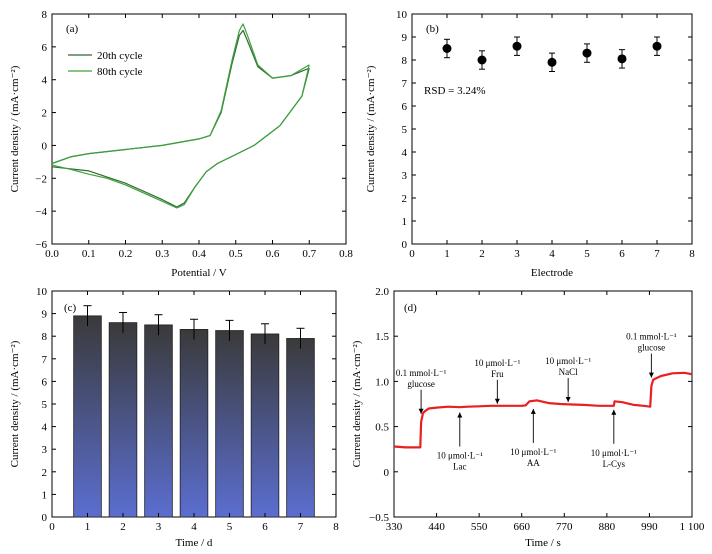 Image resolution: width=712 pixels, height=554 pixels. Describe the element at coordinates (45, 315) in the screenshot. I see `panel-c-ytick-label: 9` at that location.